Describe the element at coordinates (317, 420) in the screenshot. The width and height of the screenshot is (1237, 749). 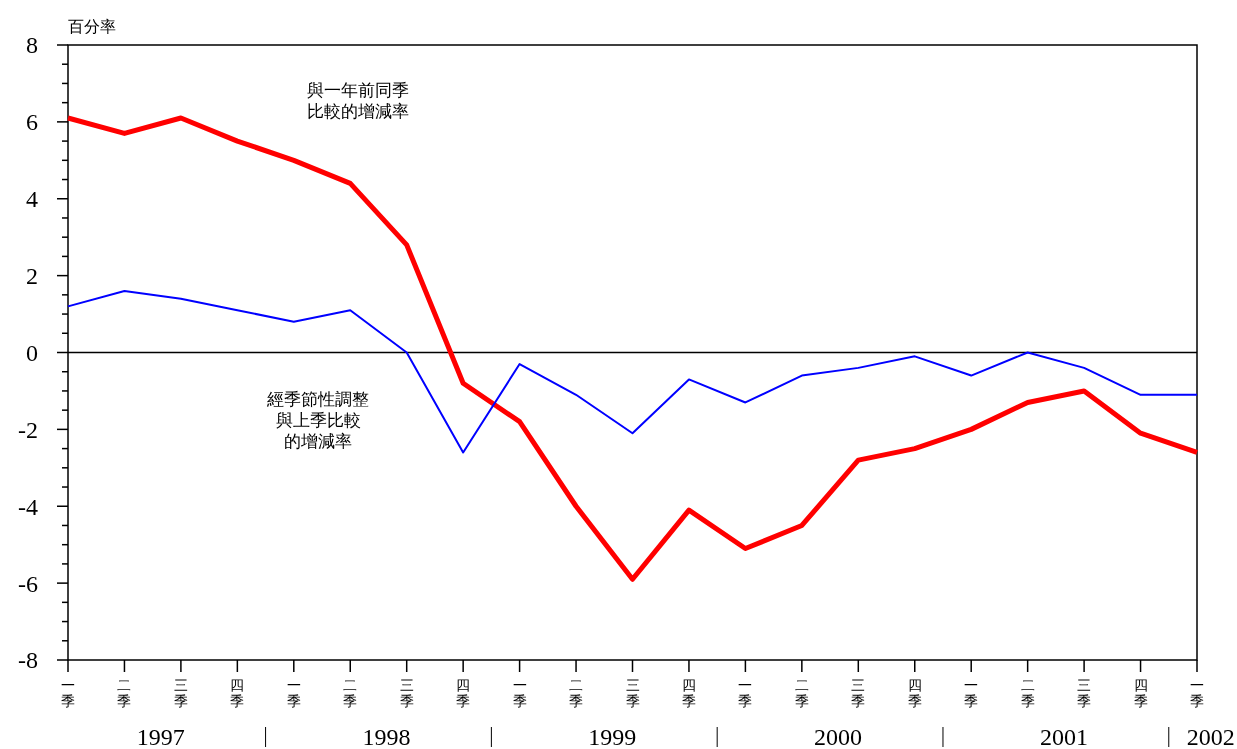
I see `annotation: 經季節性調整與上季比較的增減率` at that location.